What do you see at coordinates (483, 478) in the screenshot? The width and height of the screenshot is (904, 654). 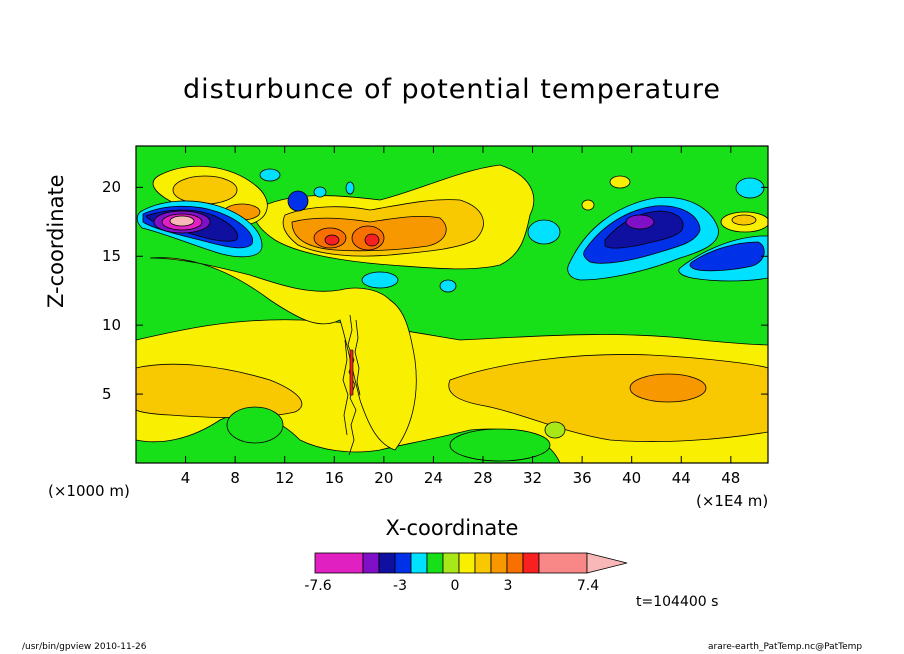 I see `x-tick-label: 28` at bounding box center [483, 478].